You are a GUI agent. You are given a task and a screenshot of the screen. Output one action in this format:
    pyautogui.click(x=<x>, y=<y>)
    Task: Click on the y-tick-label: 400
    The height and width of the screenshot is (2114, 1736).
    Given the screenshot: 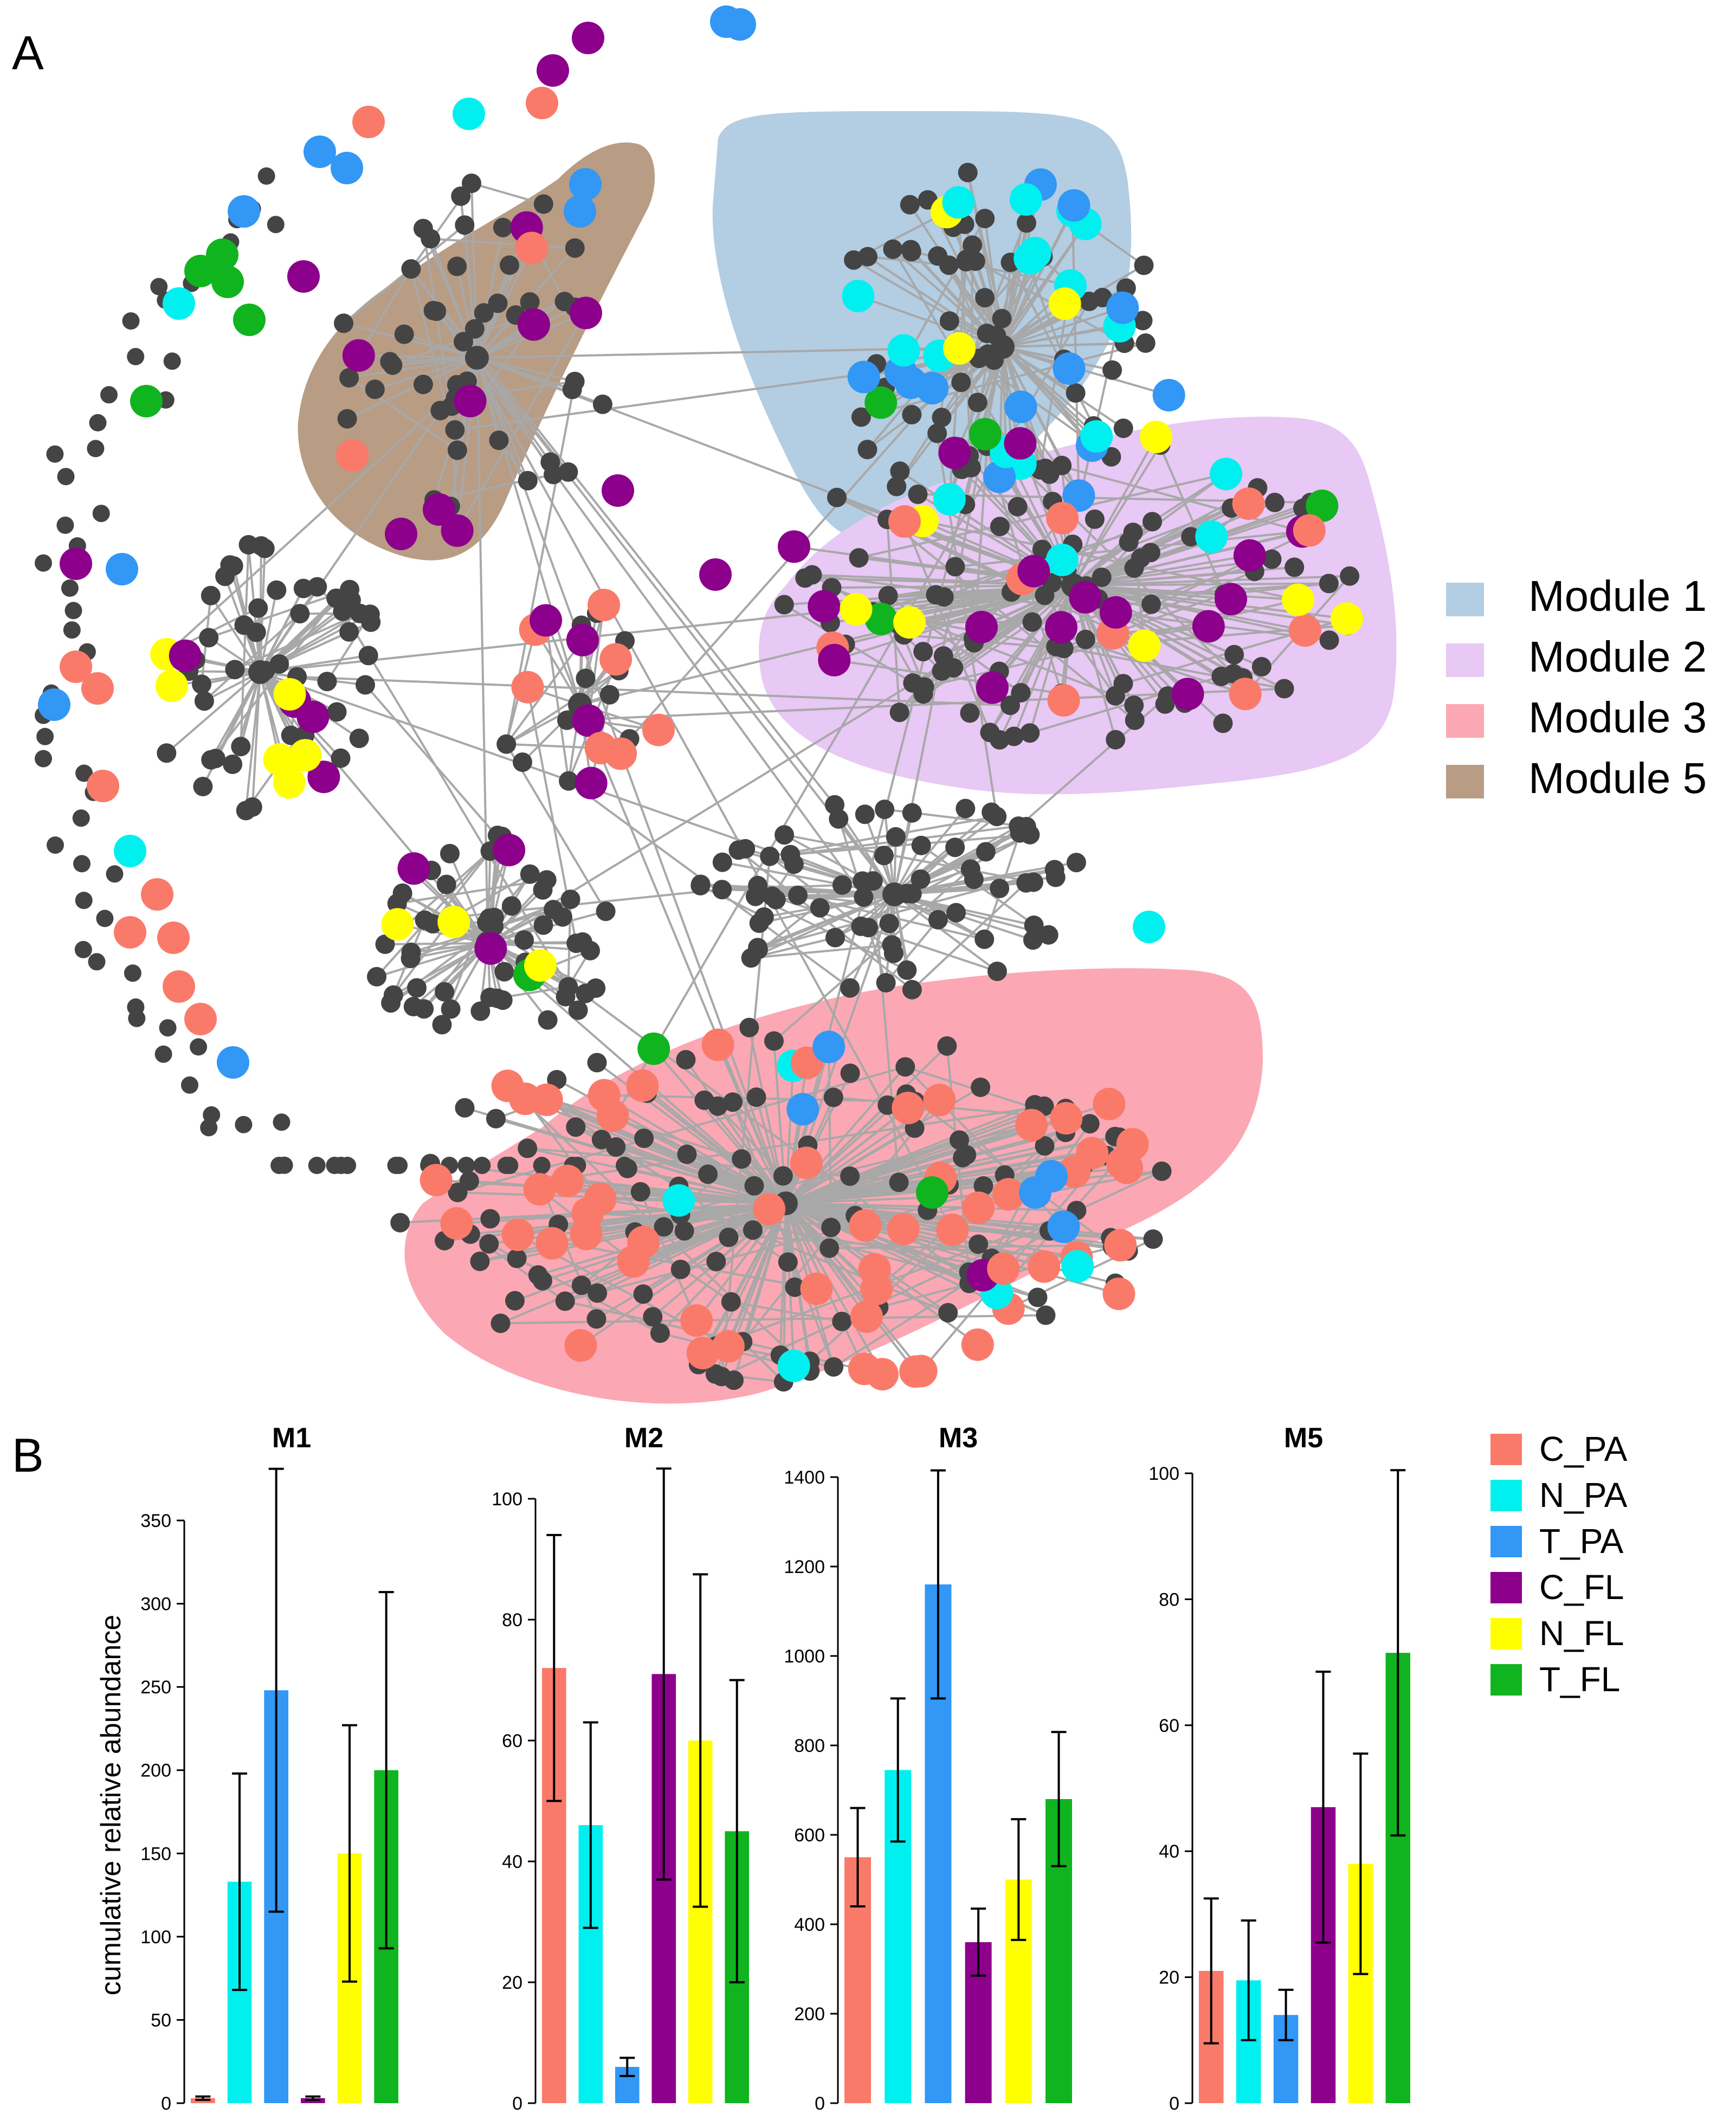 What is the action you would take?
    pyautogui.click(x=809, y=1925)
    